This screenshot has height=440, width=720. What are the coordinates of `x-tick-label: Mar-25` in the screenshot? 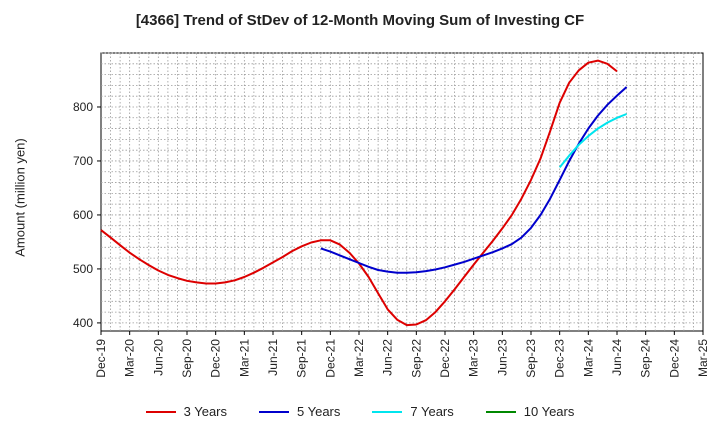 It's located at (703, 358).